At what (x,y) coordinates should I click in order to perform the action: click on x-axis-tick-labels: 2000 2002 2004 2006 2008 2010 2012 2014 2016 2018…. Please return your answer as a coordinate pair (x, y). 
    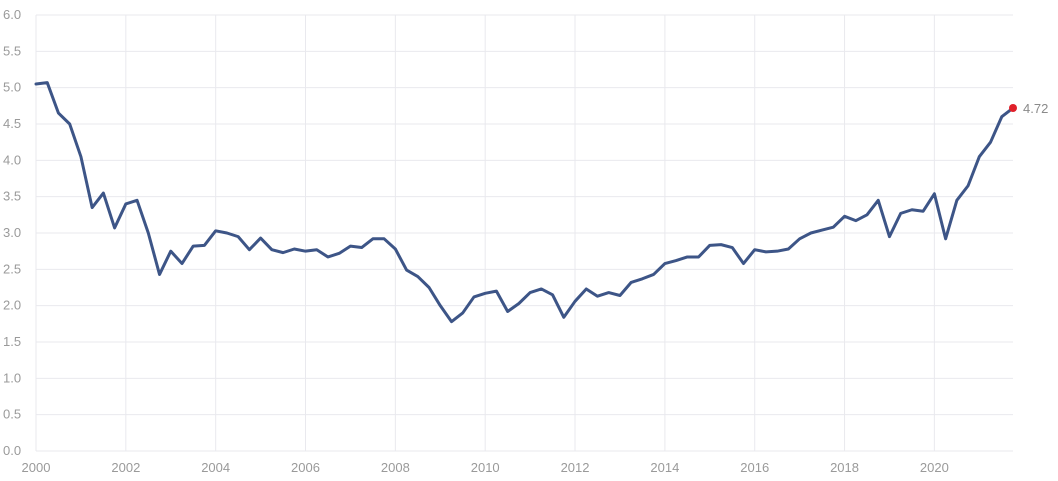
    Looking at the image, I should click on (485, 467).